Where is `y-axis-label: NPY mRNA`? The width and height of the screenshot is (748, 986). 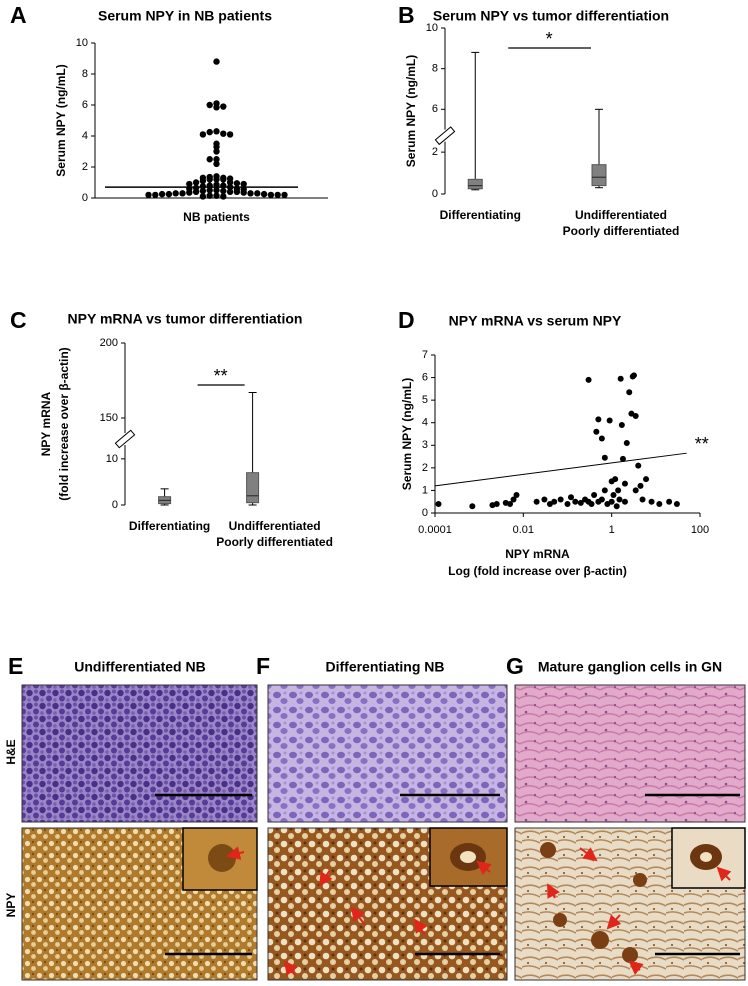 y-axis-label: NPY mRNA is located at coordinates (46, 423).